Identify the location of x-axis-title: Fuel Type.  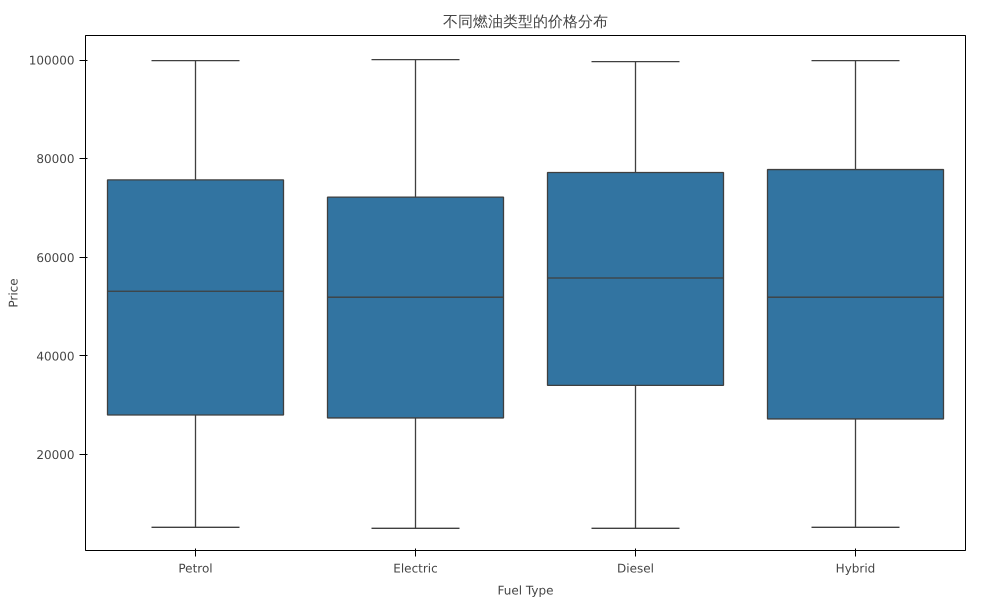
(526, 591).